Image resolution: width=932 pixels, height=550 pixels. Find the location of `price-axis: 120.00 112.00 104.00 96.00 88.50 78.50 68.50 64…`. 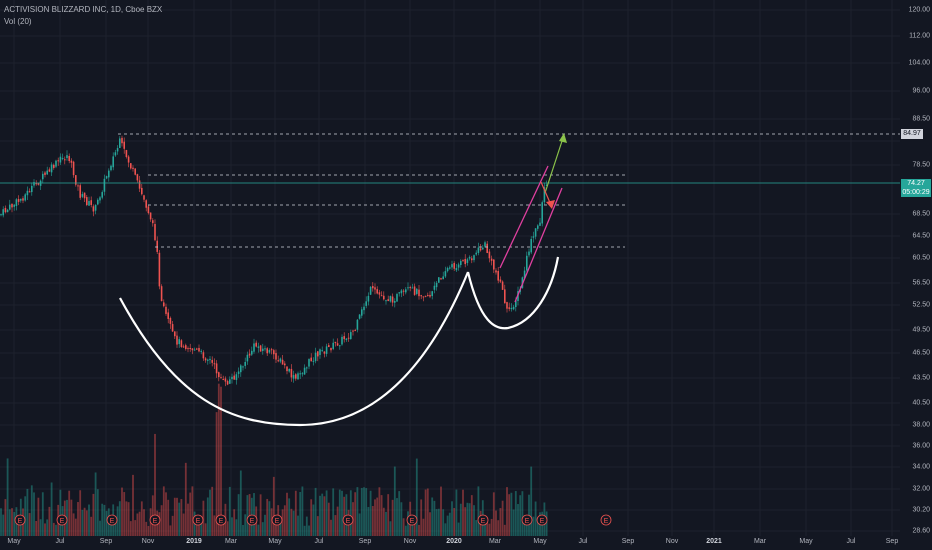

price-axis: 120.00 112.00 104.00 96.00 88.50 78.50 68.50 64… is located at coordinates (916, 268).